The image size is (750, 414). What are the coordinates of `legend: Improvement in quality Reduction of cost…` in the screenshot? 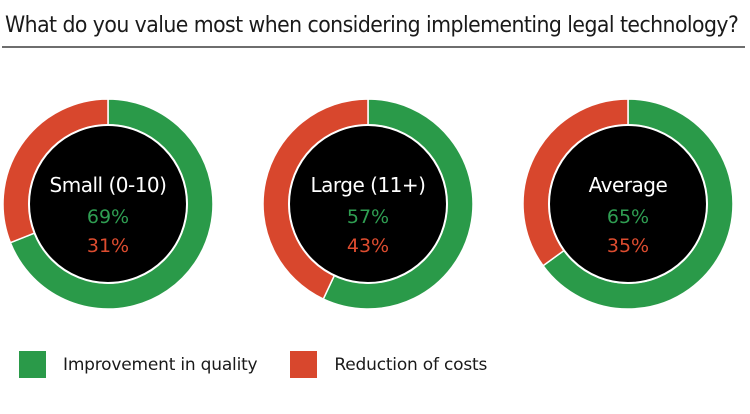 It's located at (253, 364).